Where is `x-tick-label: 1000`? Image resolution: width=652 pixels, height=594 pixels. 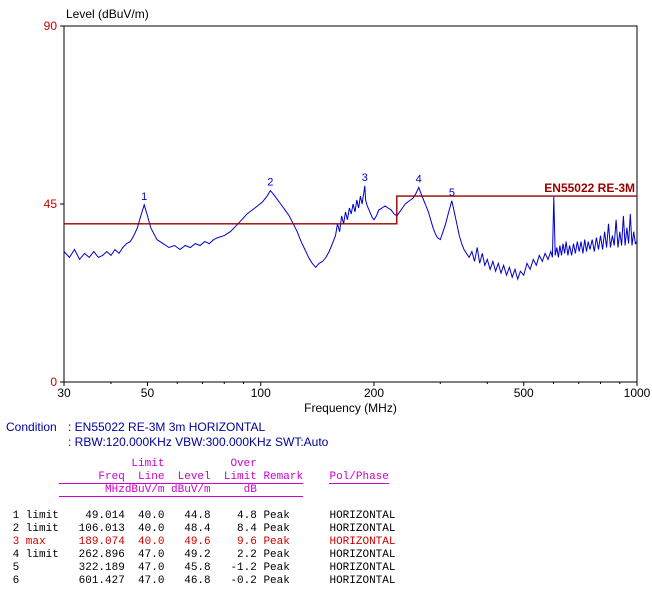 x-tick-label: 1000 is located at coordinates (637, 393).